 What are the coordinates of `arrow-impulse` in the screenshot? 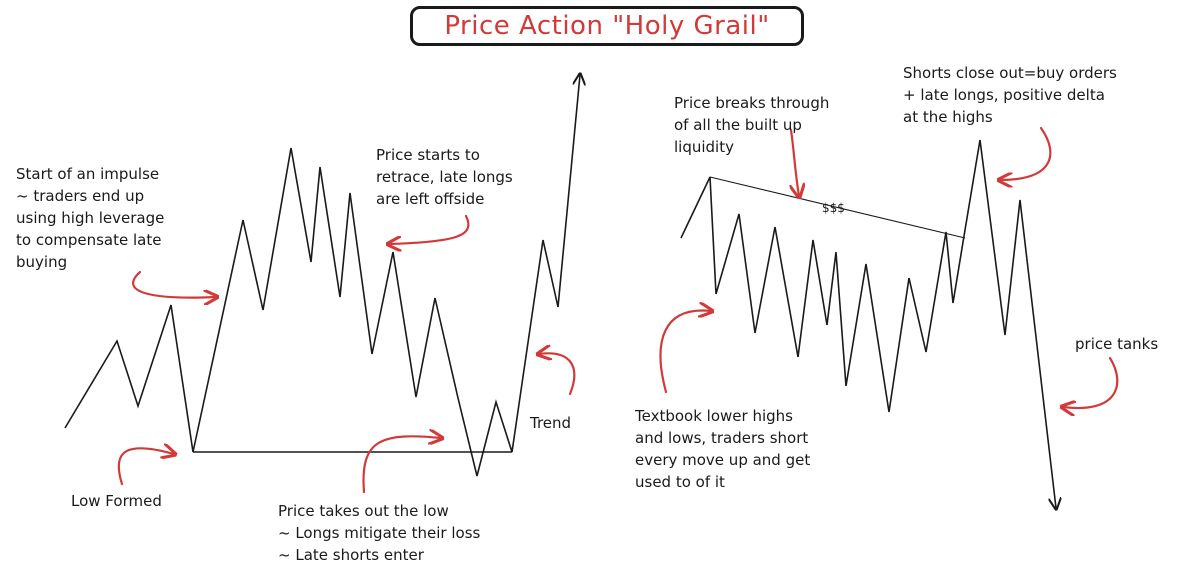 It's located at (174, 284).